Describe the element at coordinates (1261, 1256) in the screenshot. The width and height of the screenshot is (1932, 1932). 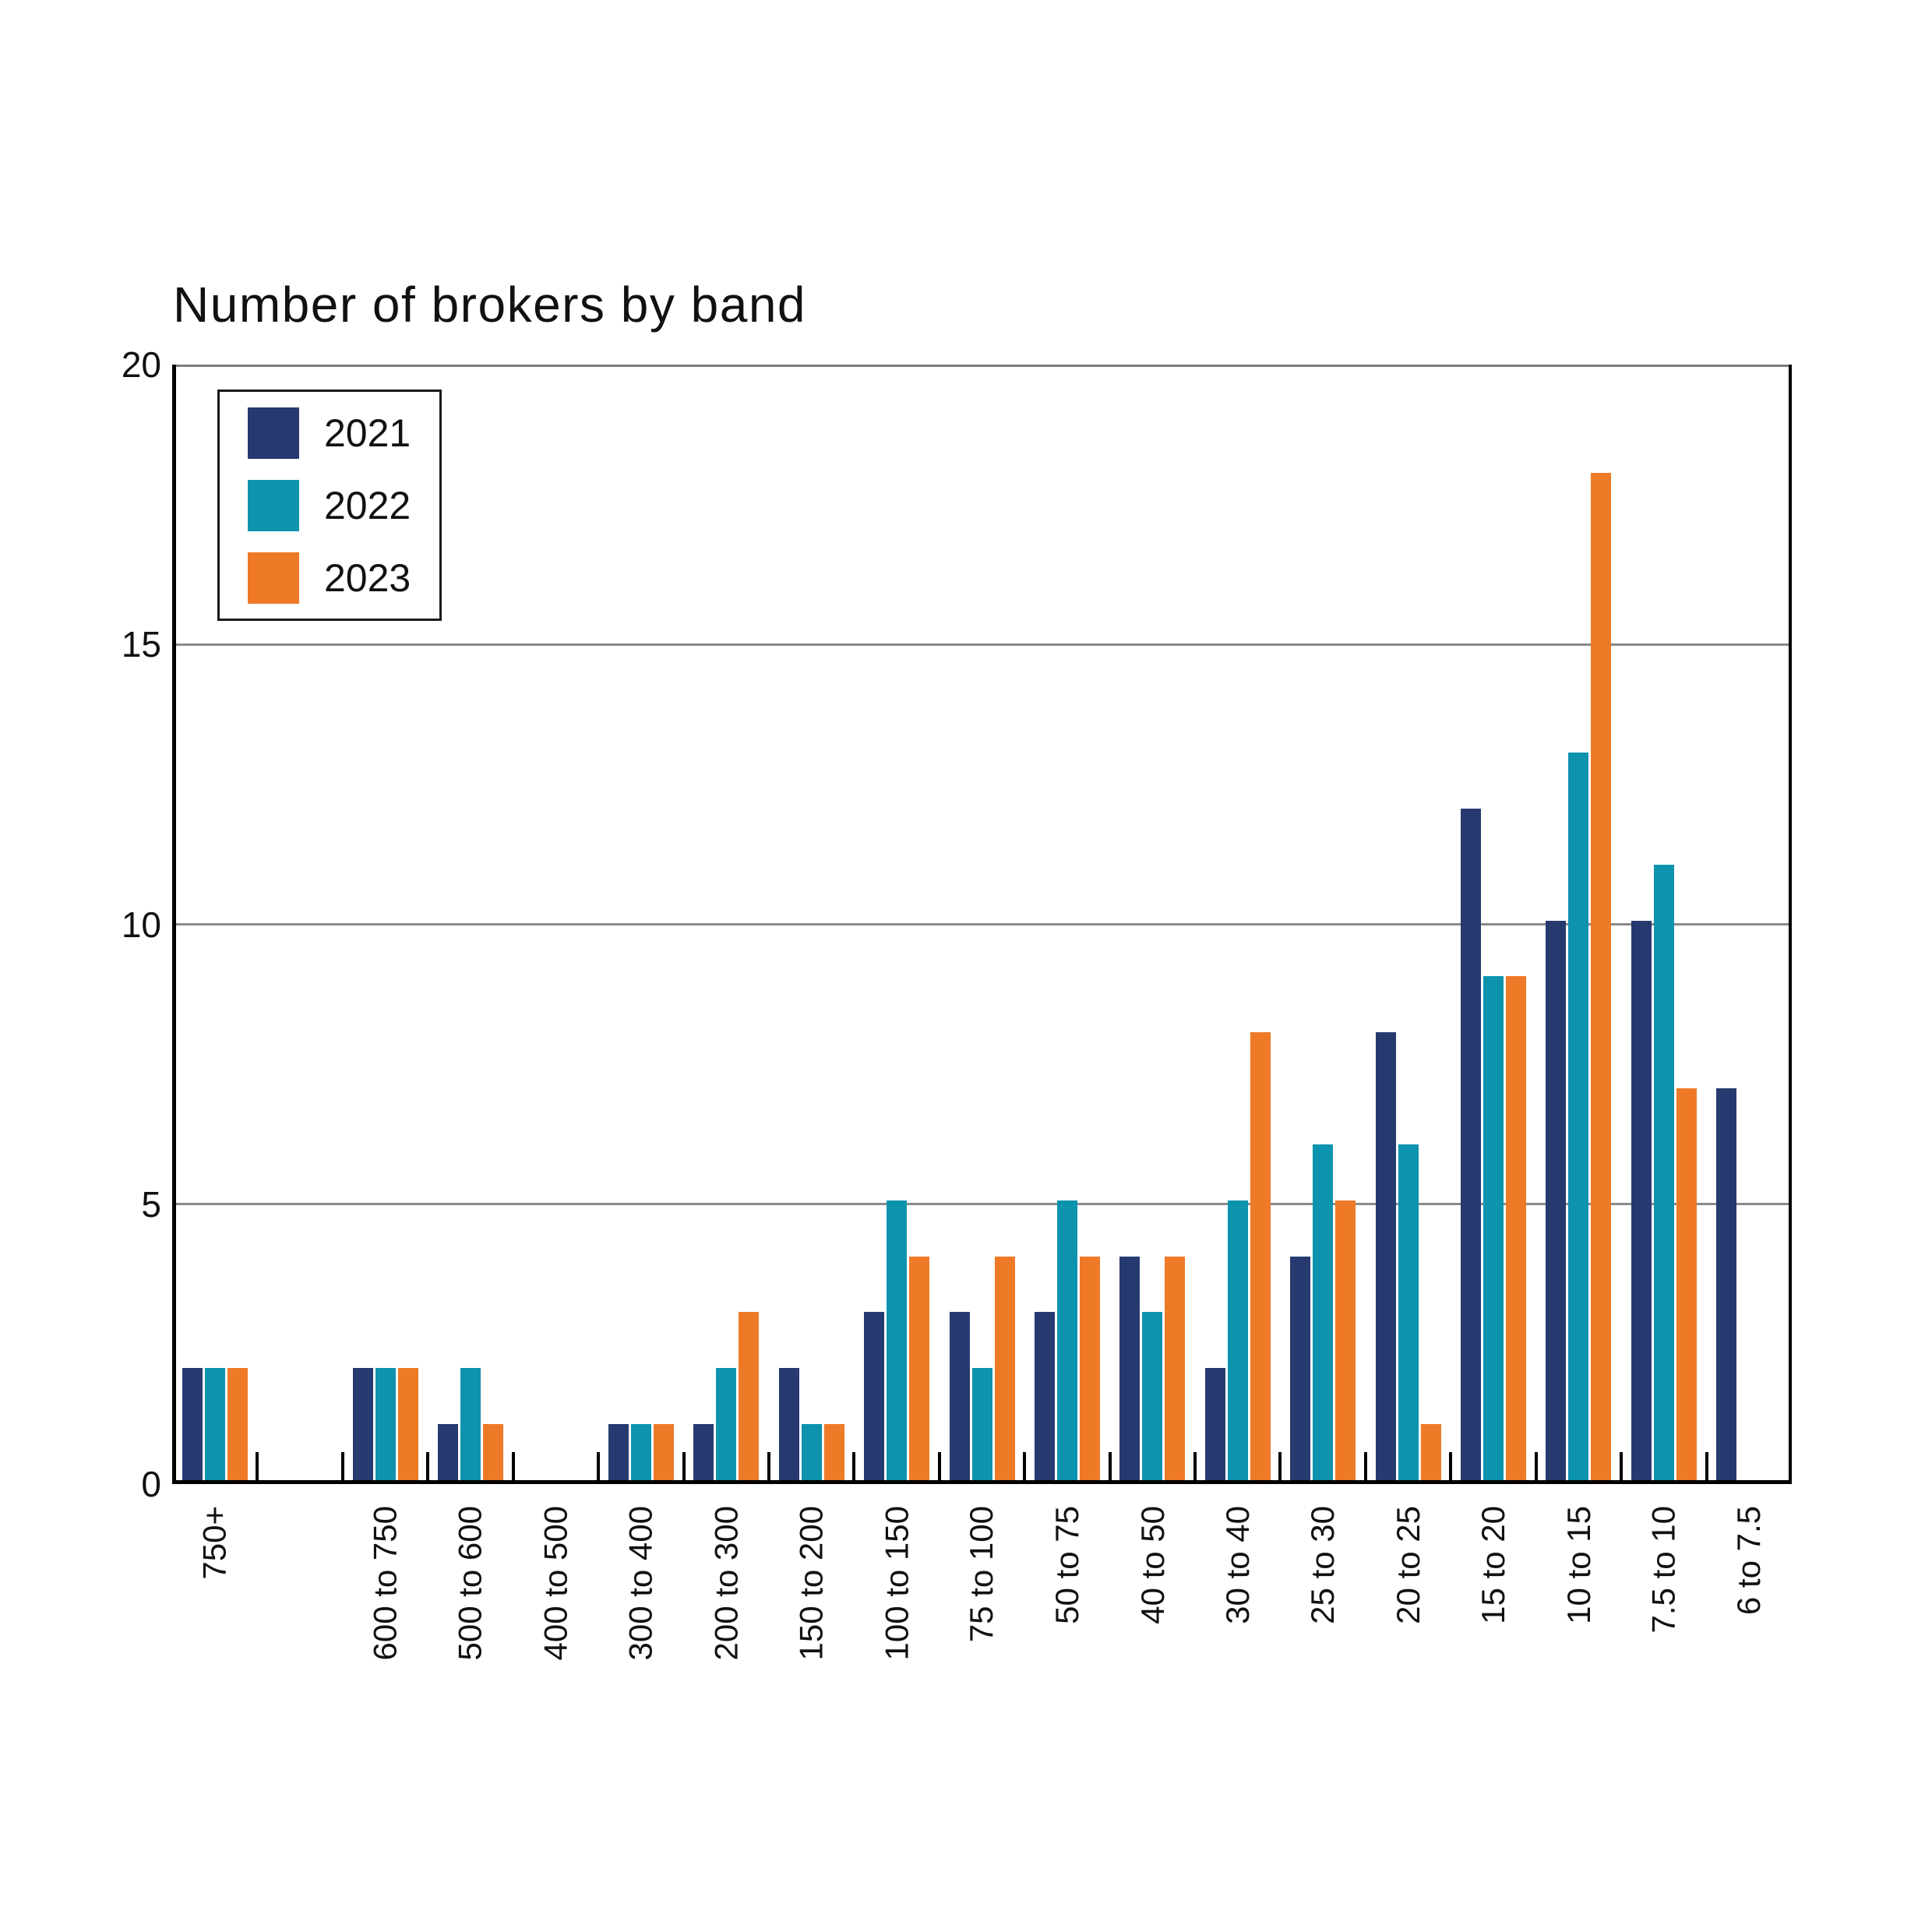
I see `bar-2023-30 to 40` at that location.